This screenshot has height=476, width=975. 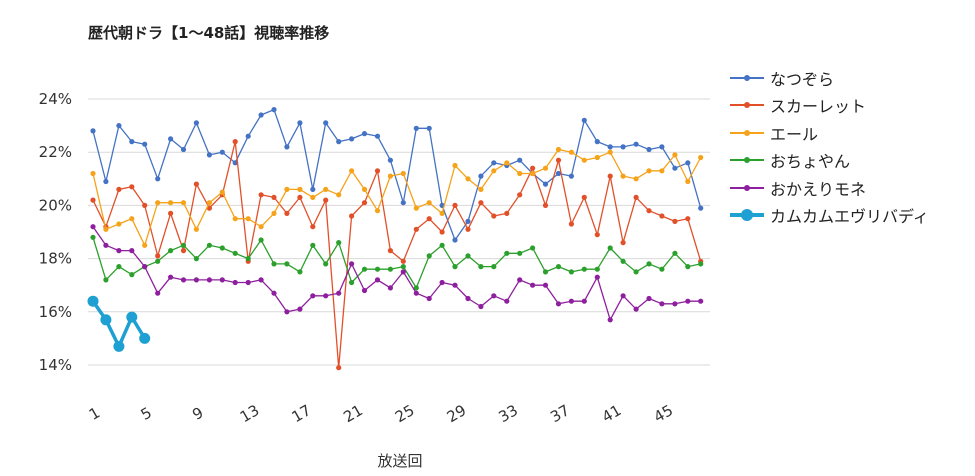 What do you see at coordinates (55, 205) in the screenshot?
I see `y-tick-label: 20%` at bounding box center [55, 205].